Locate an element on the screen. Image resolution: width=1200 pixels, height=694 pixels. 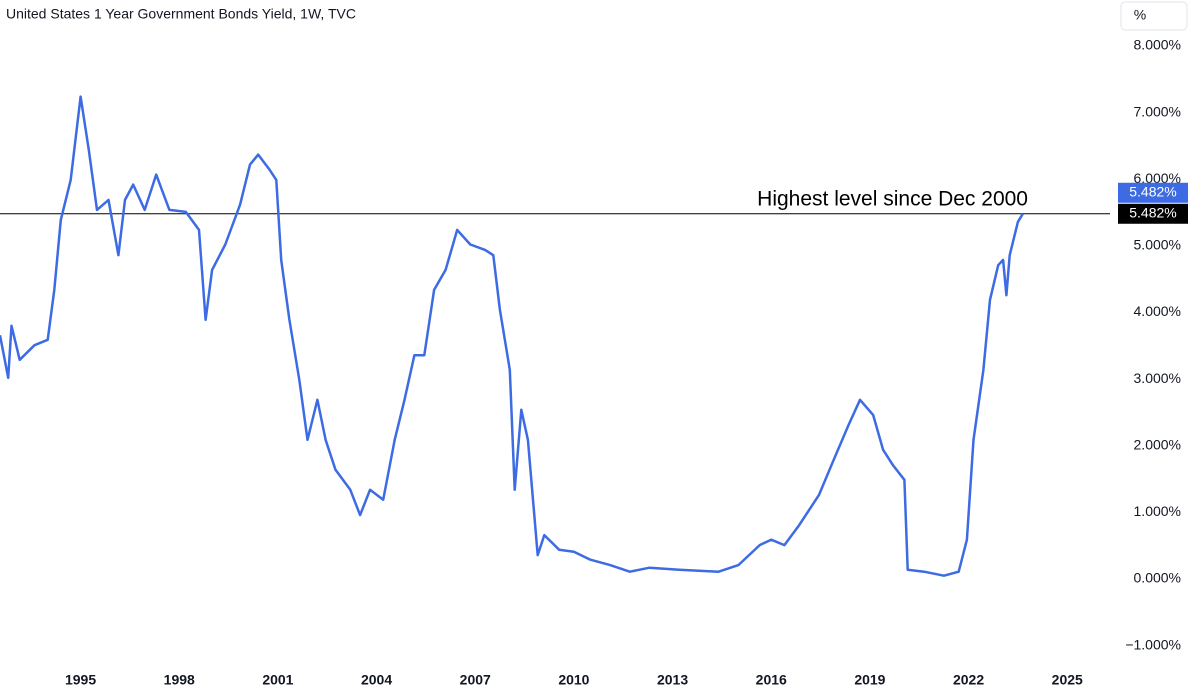
y-tick-label: 1.000% is located at coordinates (1157, 511).